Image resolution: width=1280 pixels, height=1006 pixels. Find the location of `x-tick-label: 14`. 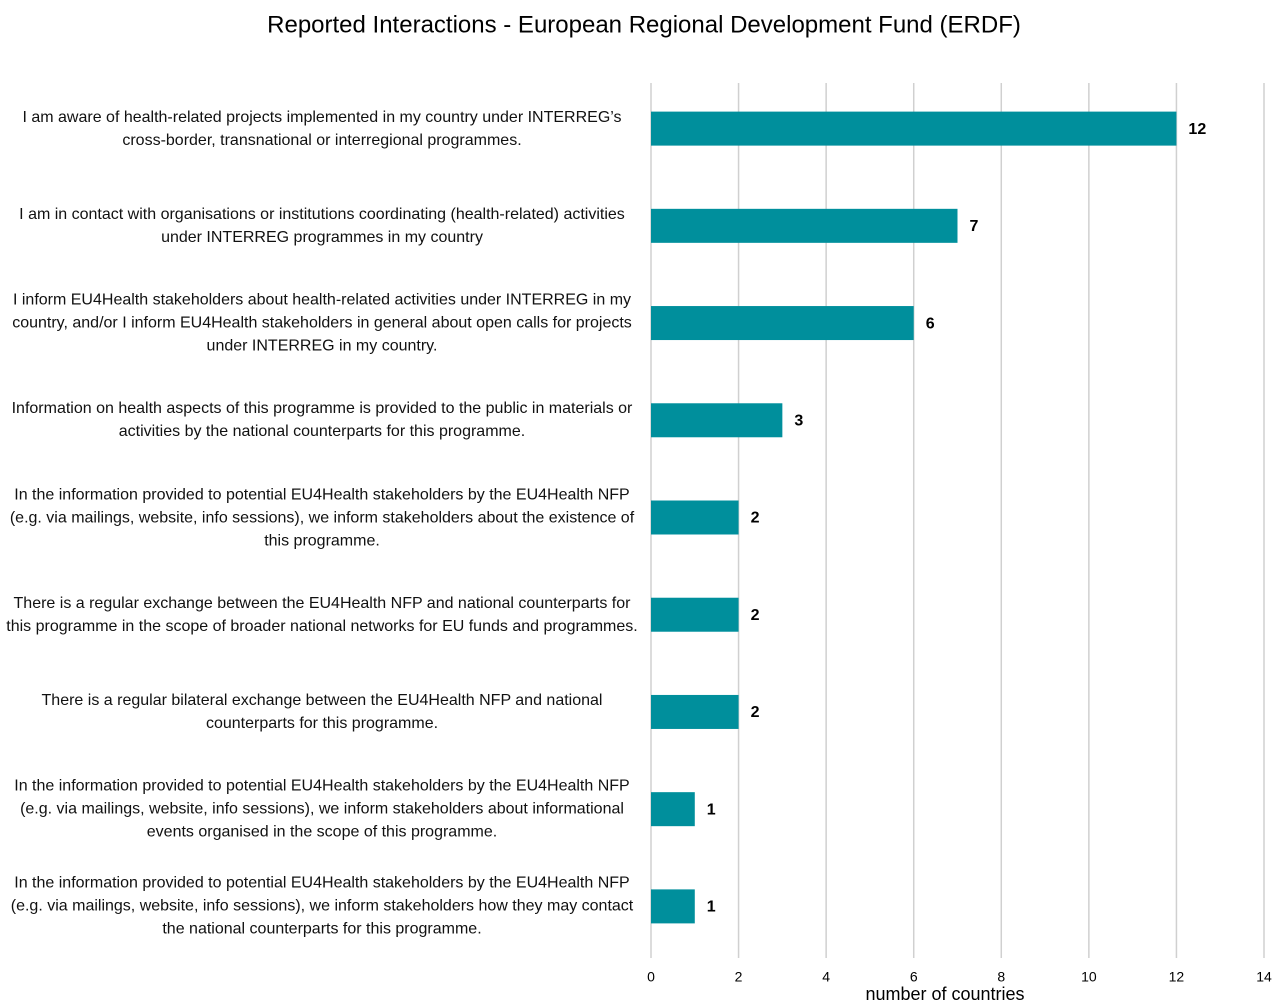

x-tick-label: 14 is located at coordinates (1264, 977).